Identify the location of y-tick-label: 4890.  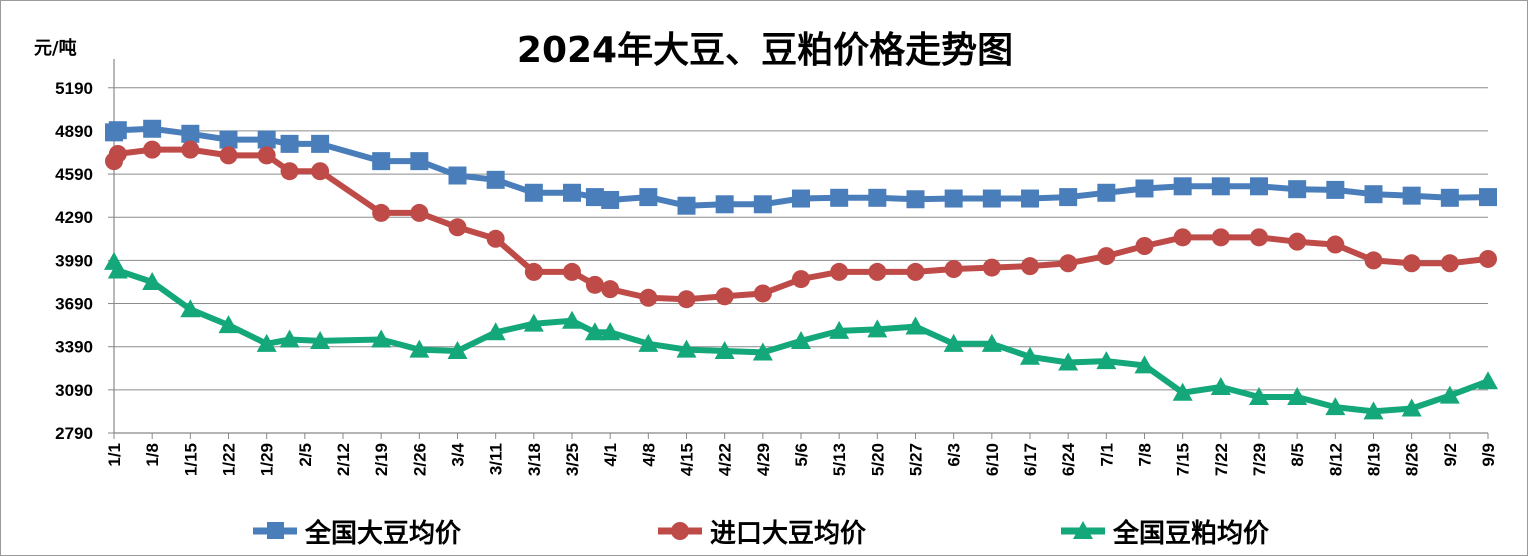
(74, 131).